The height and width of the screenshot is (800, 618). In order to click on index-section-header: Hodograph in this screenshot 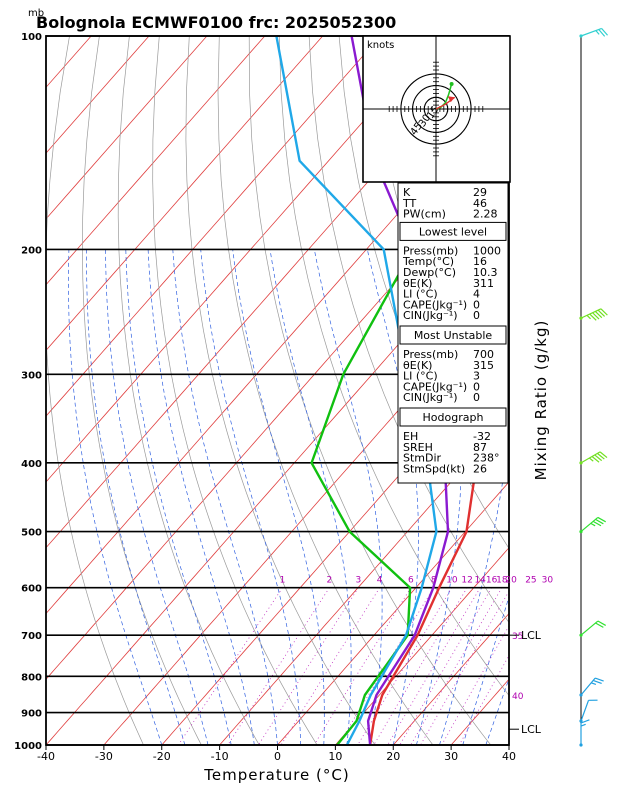, I will do `click(453, 417)`.